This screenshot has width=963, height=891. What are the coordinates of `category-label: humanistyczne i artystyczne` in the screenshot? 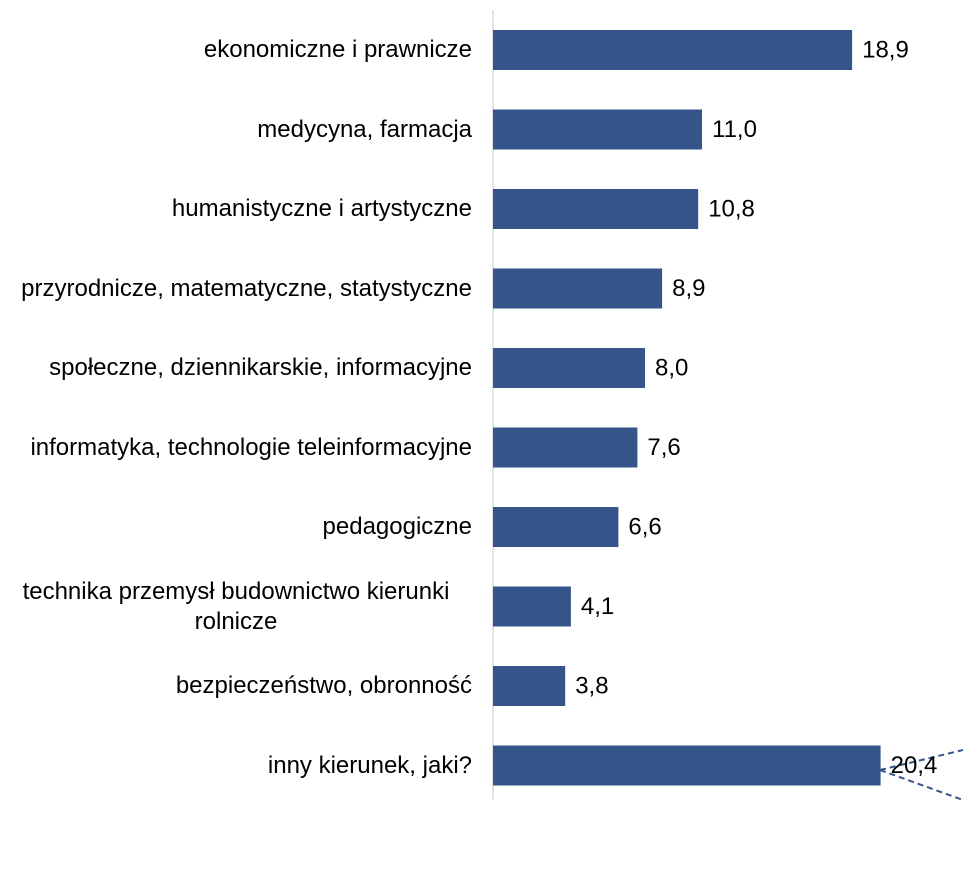 It's located at (321, 208).